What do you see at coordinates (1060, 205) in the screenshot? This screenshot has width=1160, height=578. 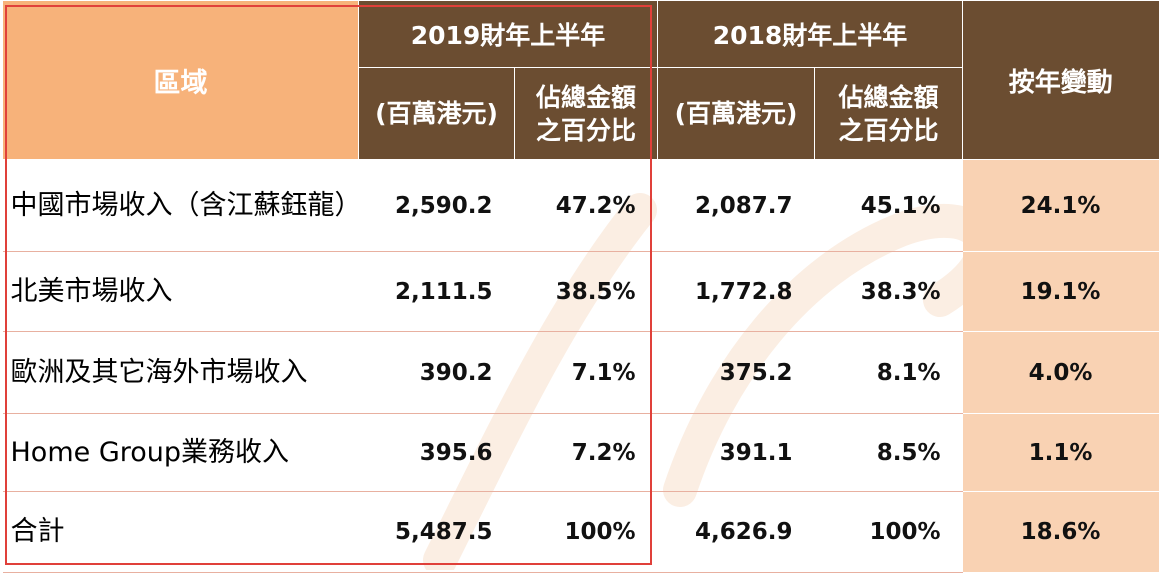 I see `yoy-change-cell: 24.1%` at bounding box center [1060, 205].